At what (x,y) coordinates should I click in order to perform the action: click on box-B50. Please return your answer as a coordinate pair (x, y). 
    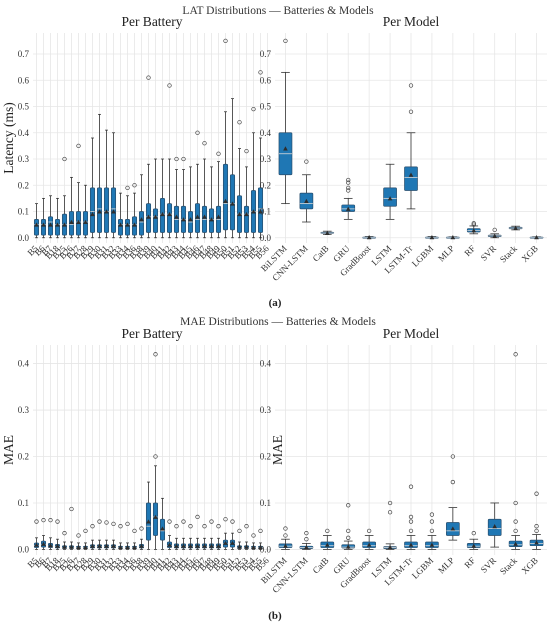
    Looking at the image, I should click on (225, 138).